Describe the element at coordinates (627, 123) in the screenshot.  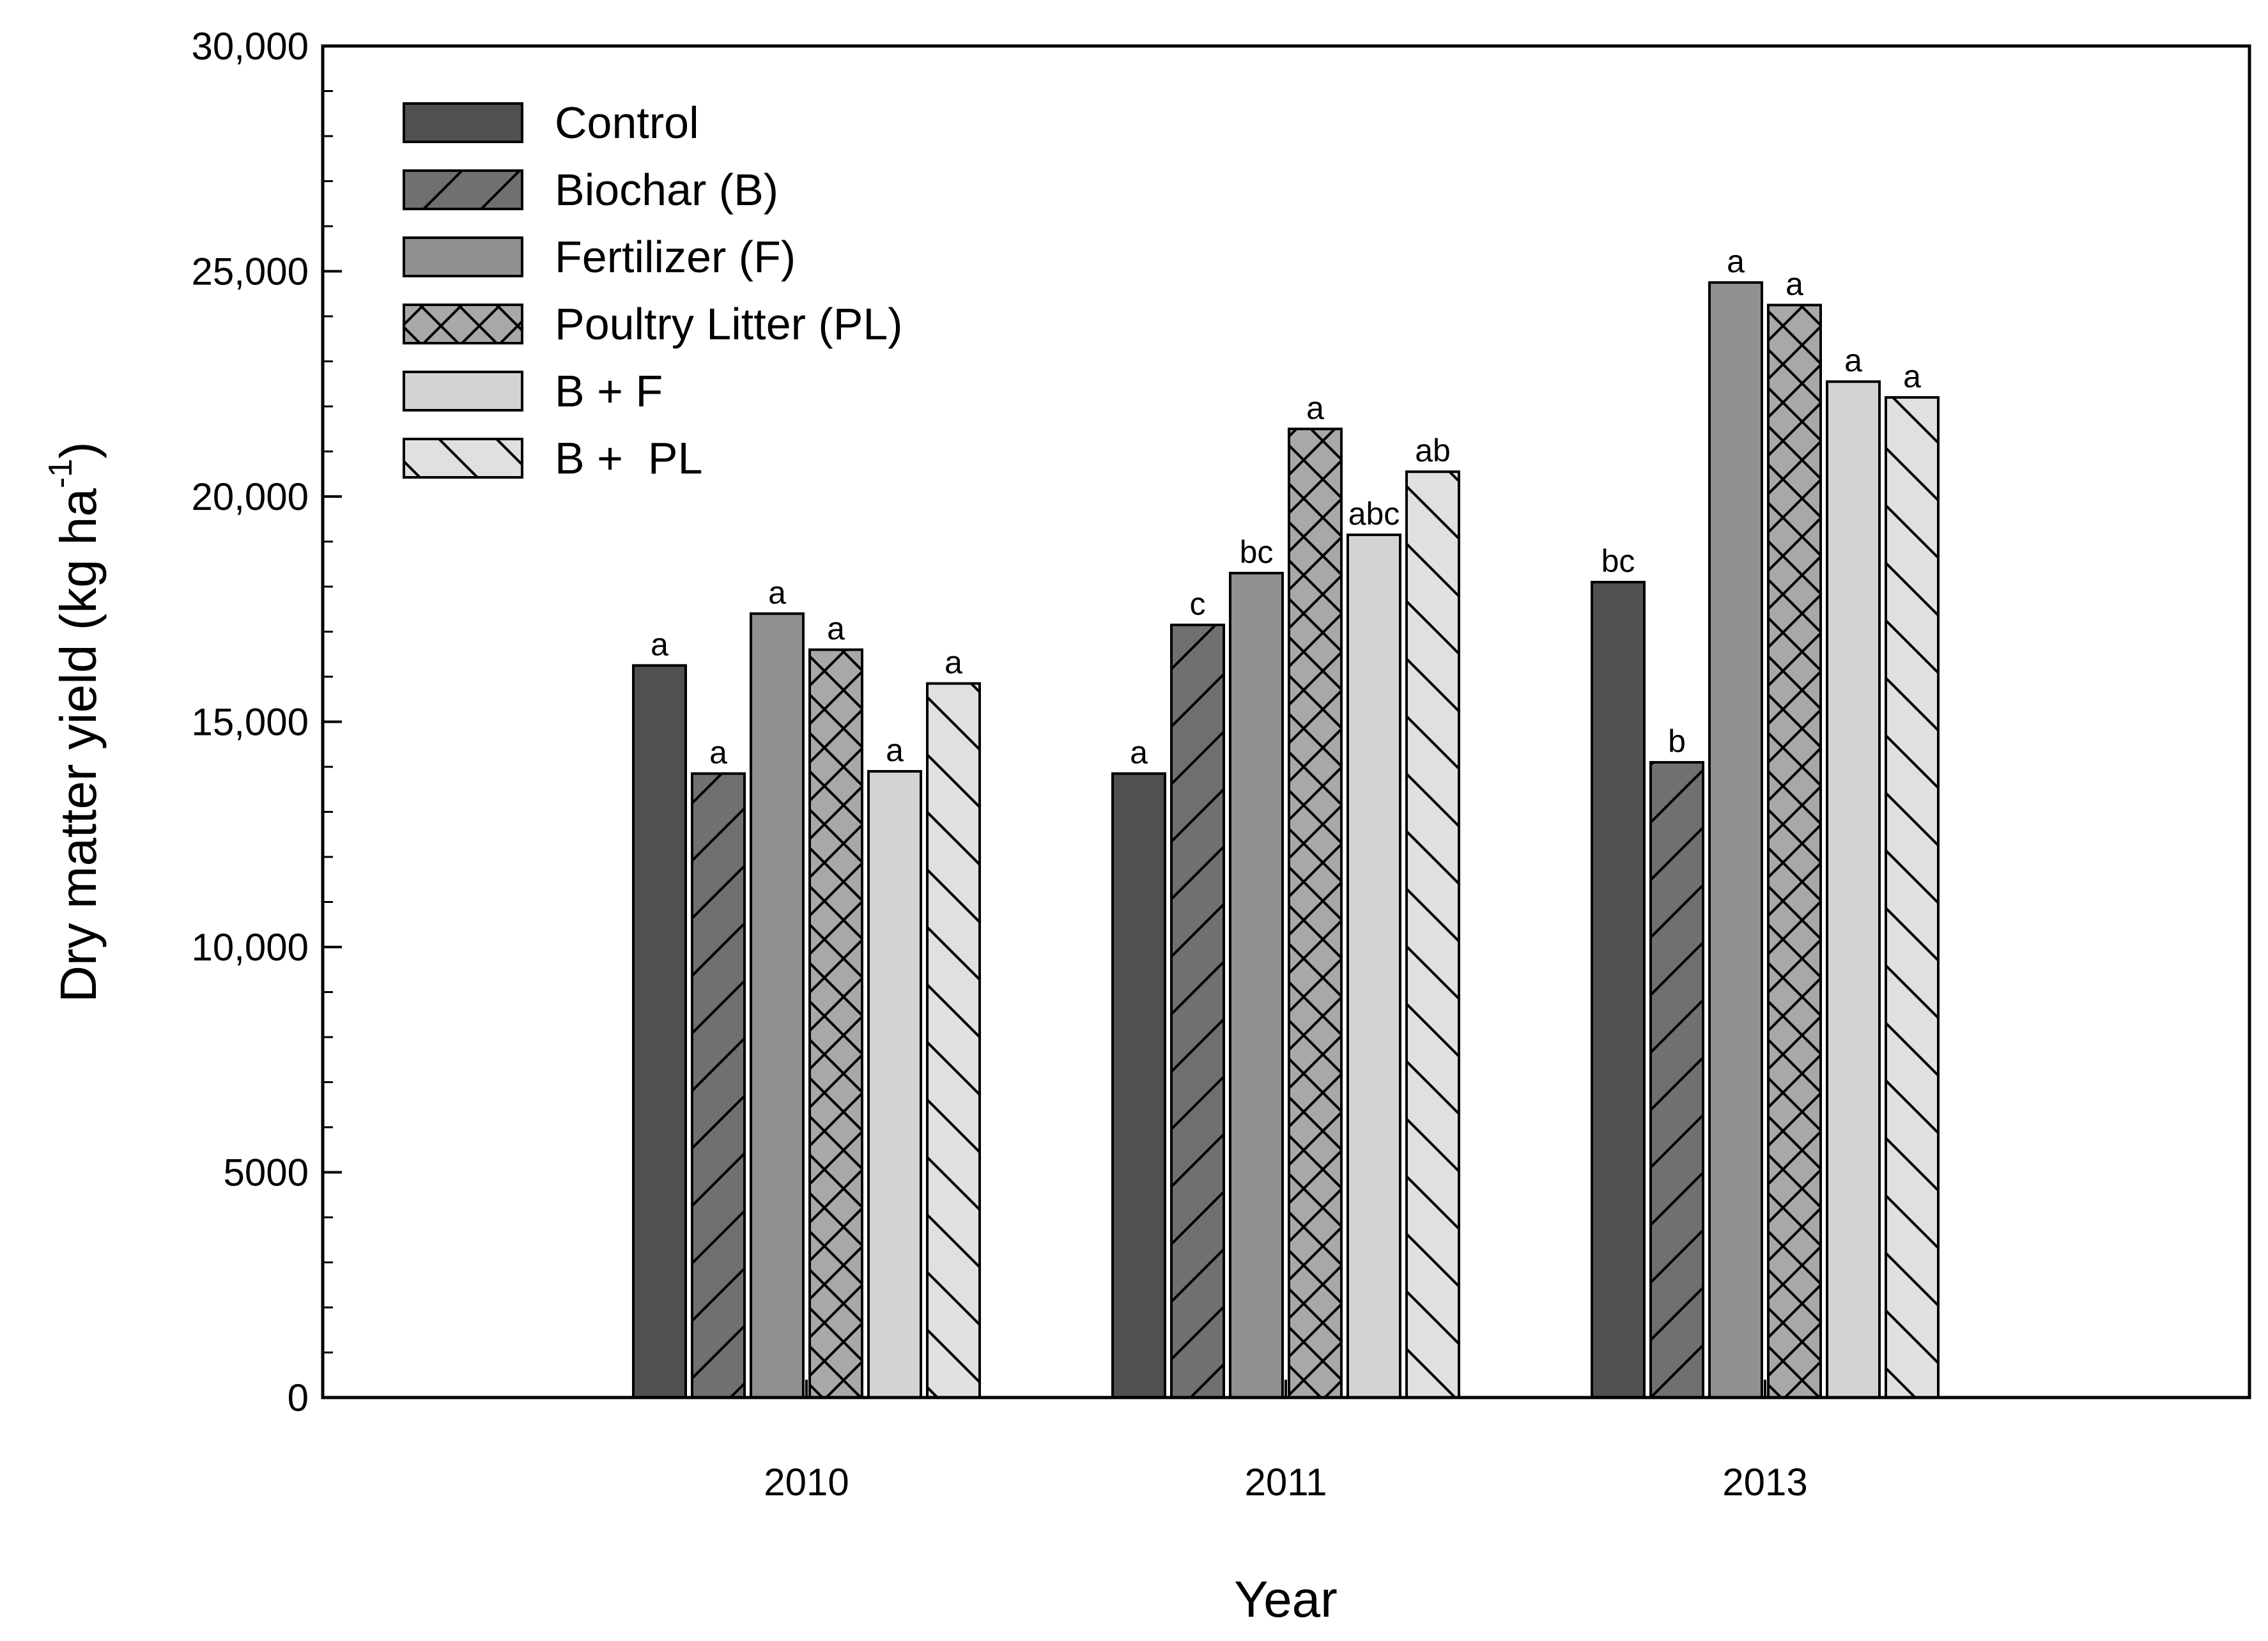
I see `legend-label-control: Control` at that location.